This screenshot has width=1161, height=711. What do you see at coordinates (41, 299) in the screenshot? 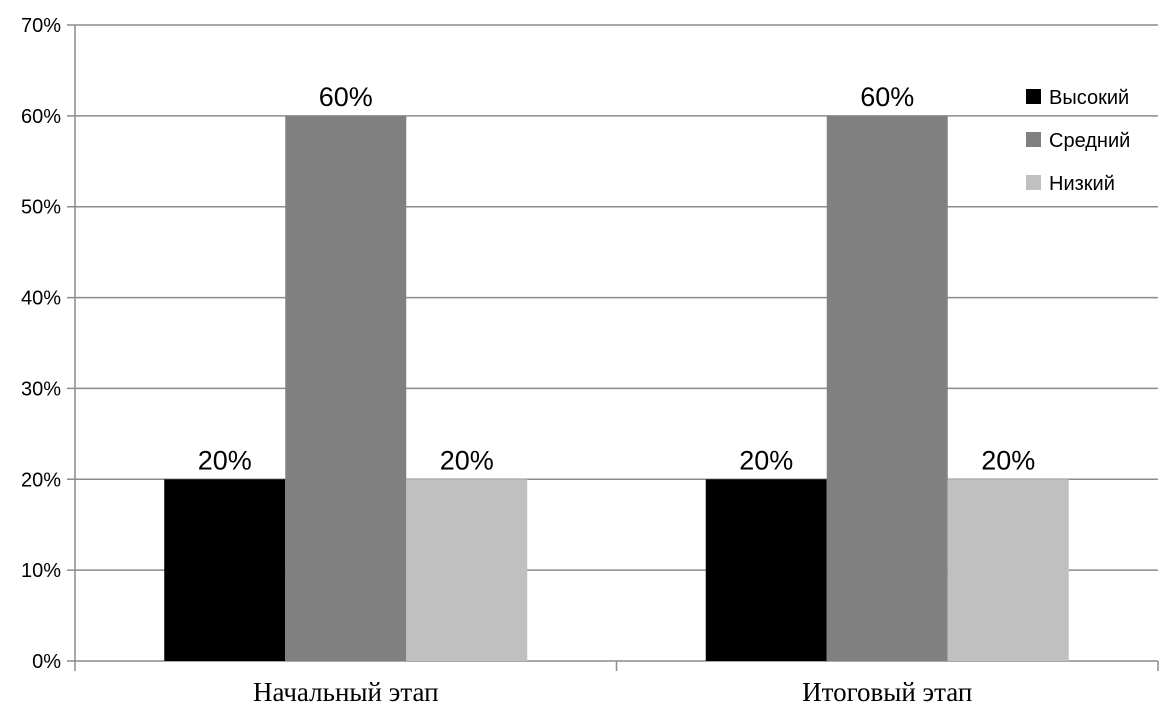
I see `y-tick-label: 40%` at bounding box center [41, 299].